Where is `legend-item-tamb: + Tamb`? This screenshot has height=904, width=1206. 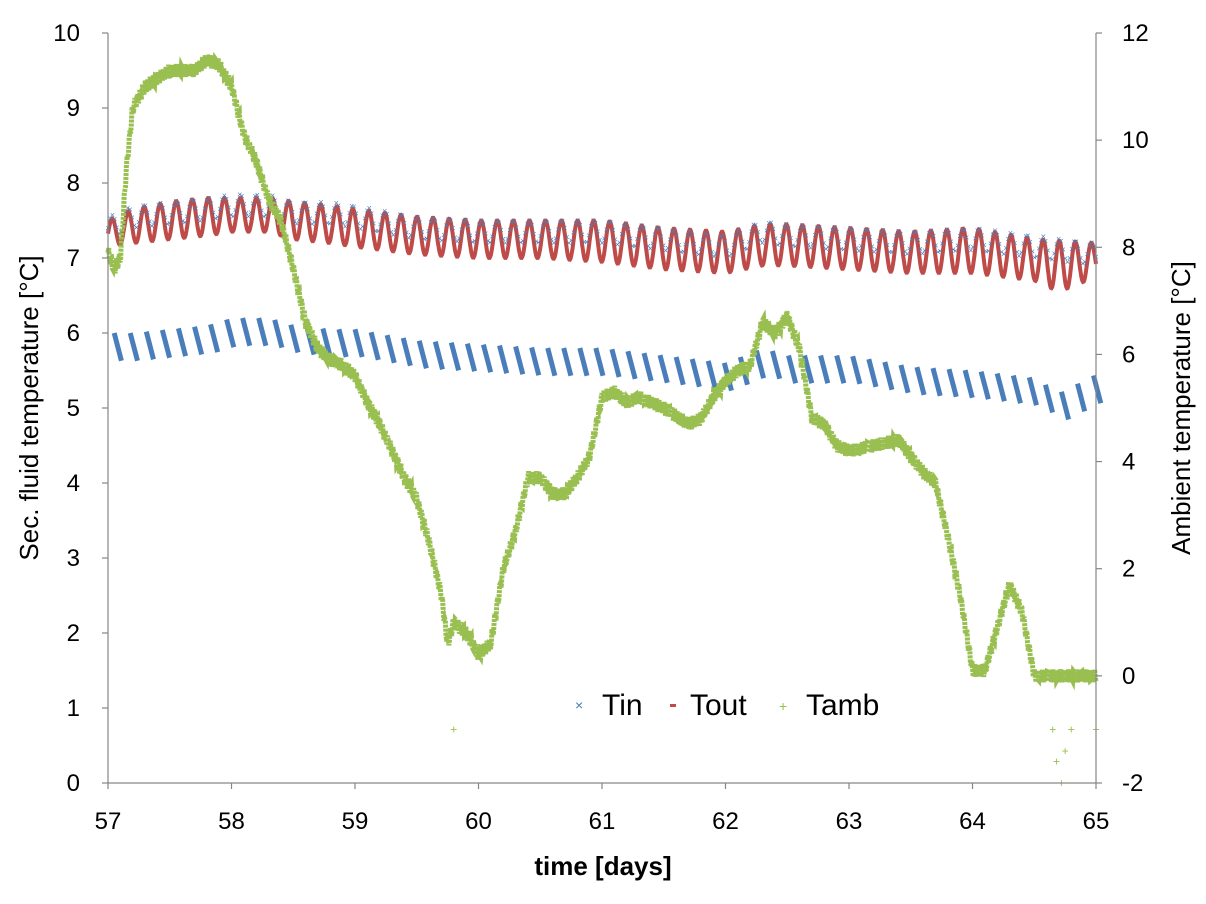 legend-item-tamb: + Tamb is located at coordinates (829, 705).